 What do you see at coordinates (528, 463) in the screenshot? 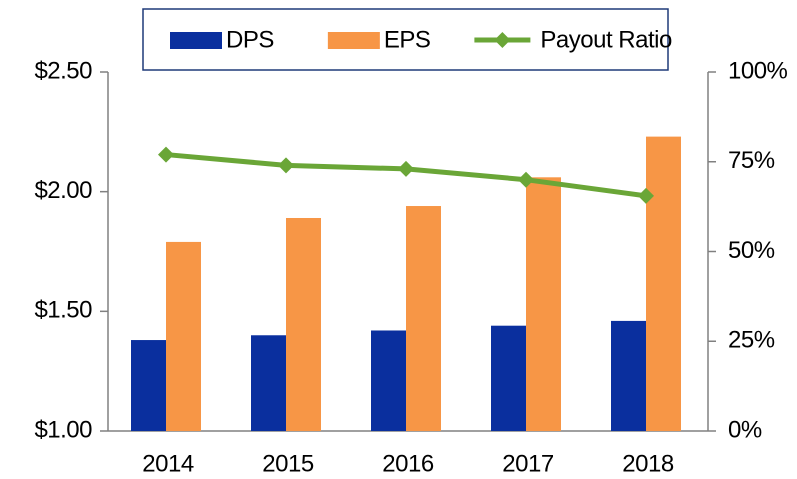
I see `x-tick-label: 2017` at bounding box center [528, 463].